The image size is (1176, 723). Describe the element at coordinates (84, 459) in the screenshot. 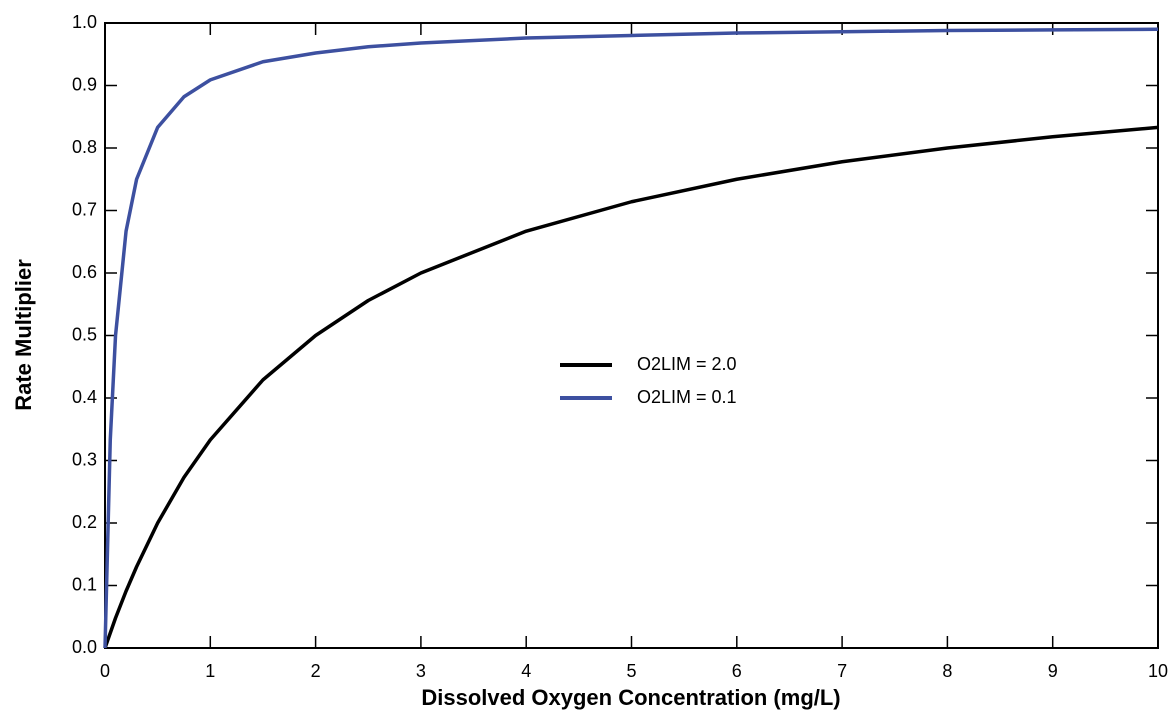

I see `y-tick-label: 0.3` at that location.